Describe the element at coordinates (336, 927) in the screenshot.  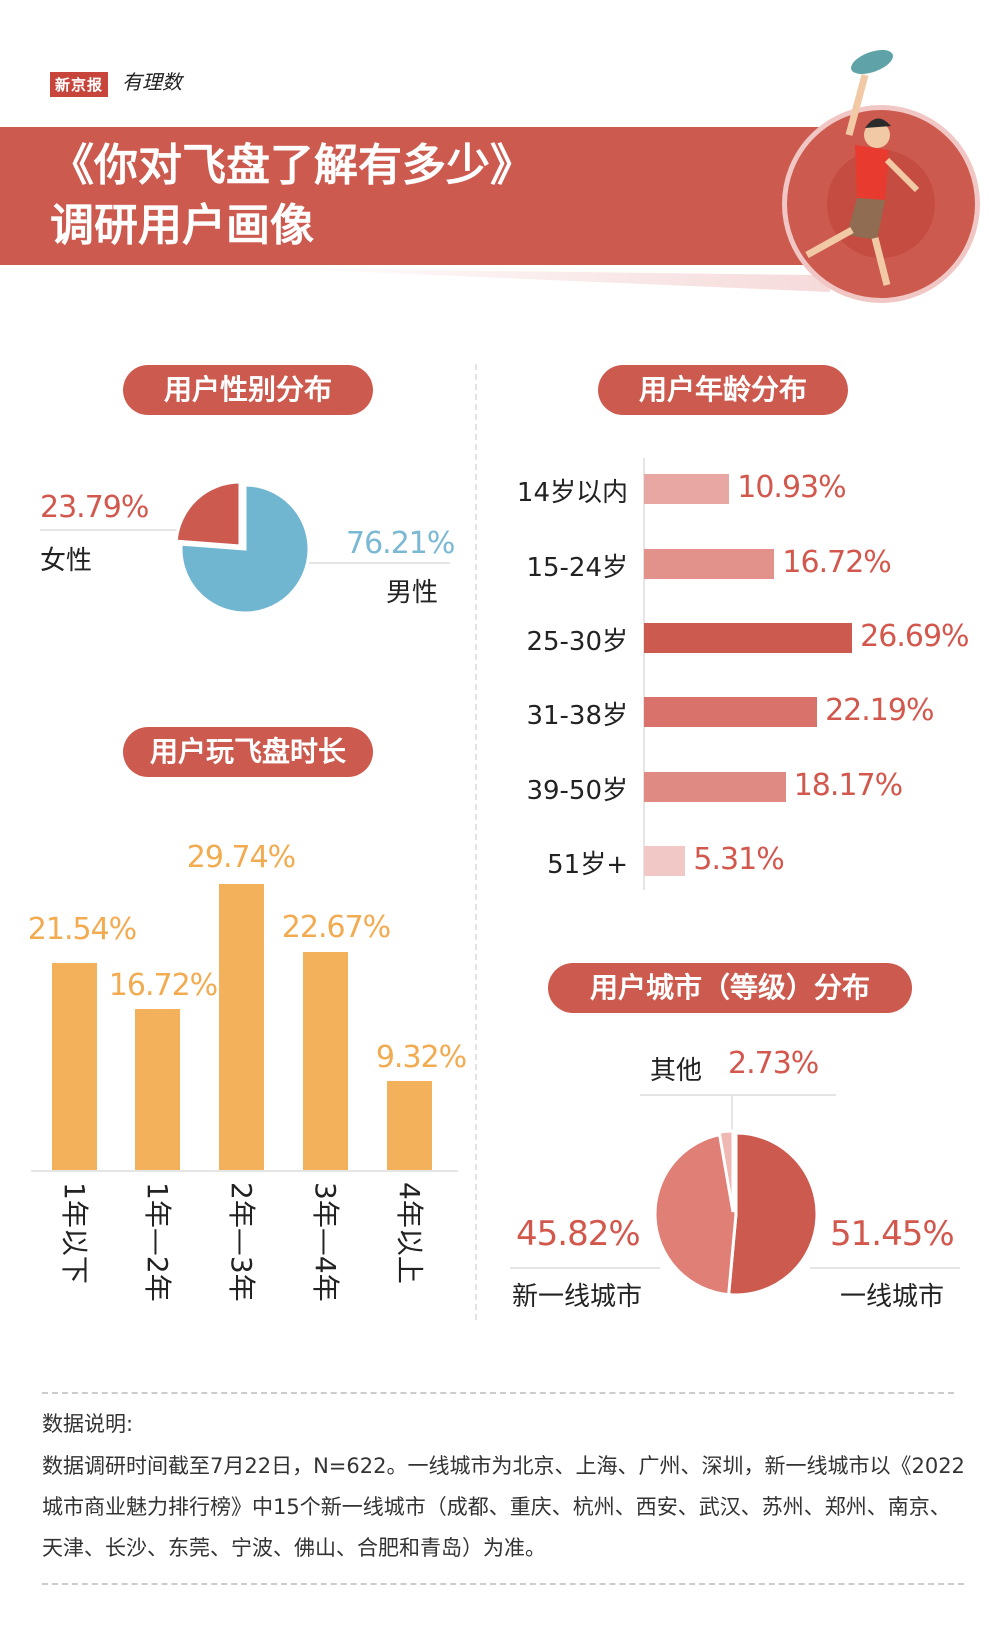
I see `duration-pct-label: 22.67%` at that location.